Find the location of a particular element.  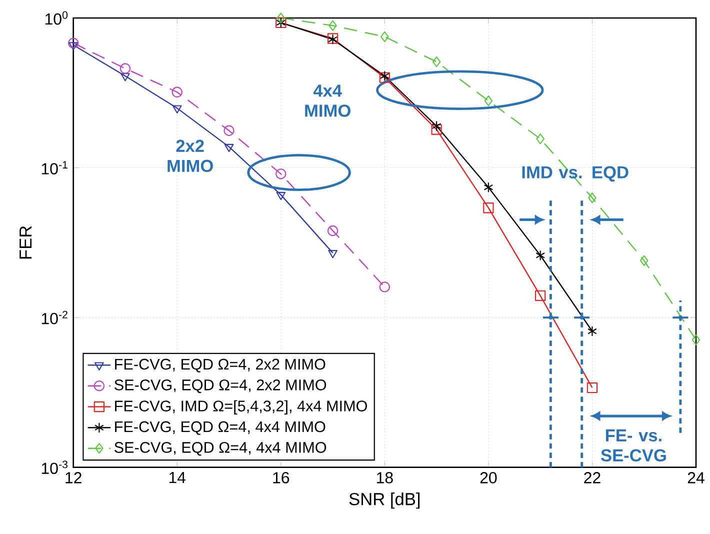

x-tick-label: 22 is located at coordinates (592, 478).